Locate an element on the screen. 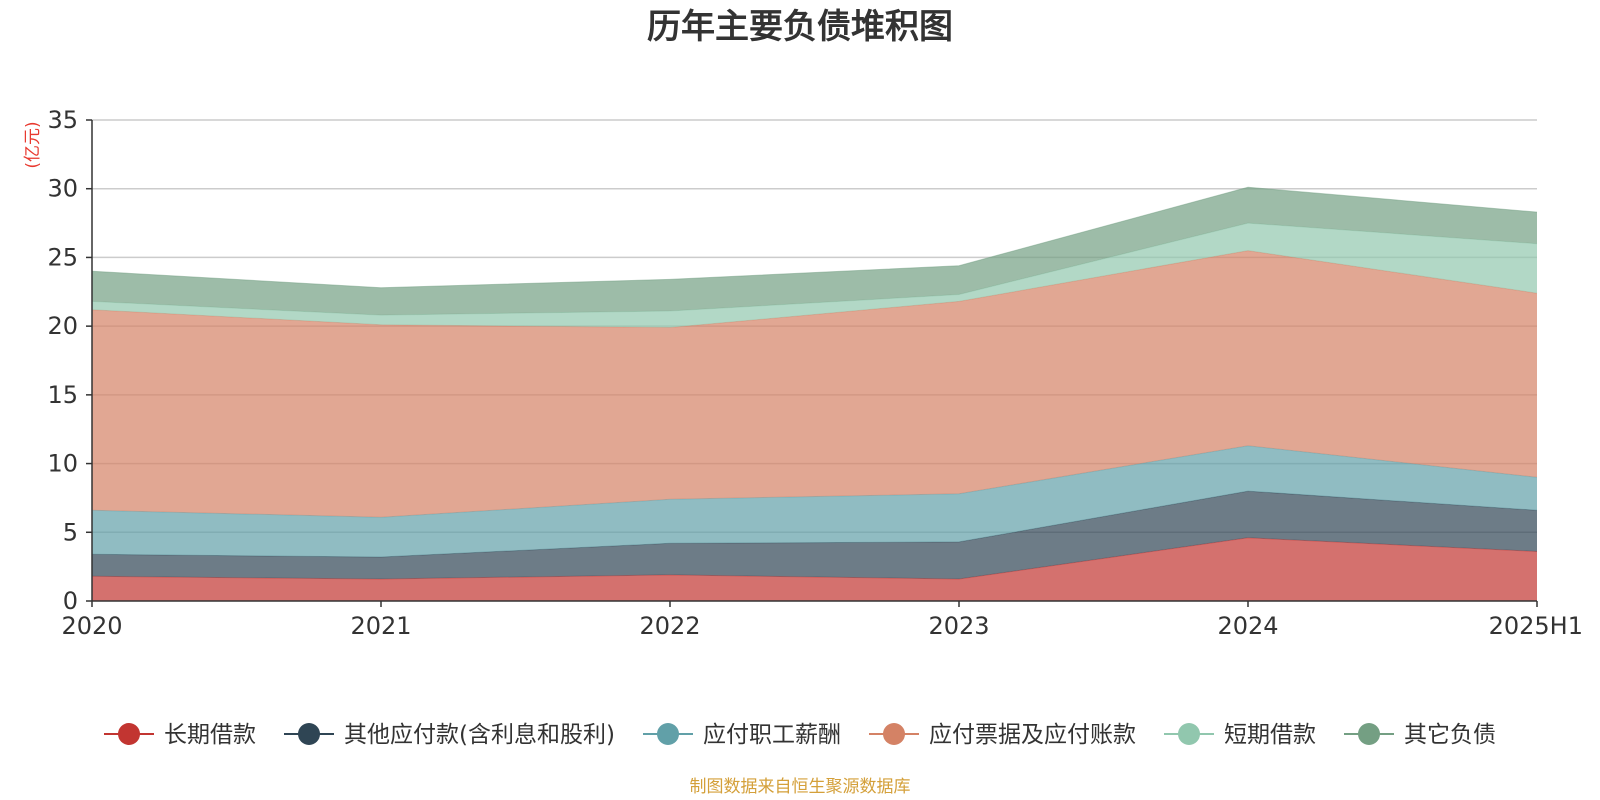  legend: 长期借款 其他应付款(含利息和股利) 应付职工薪酬 应付票据及应付账款 短期借款 其它负债 is located at coordinates (800, 735).